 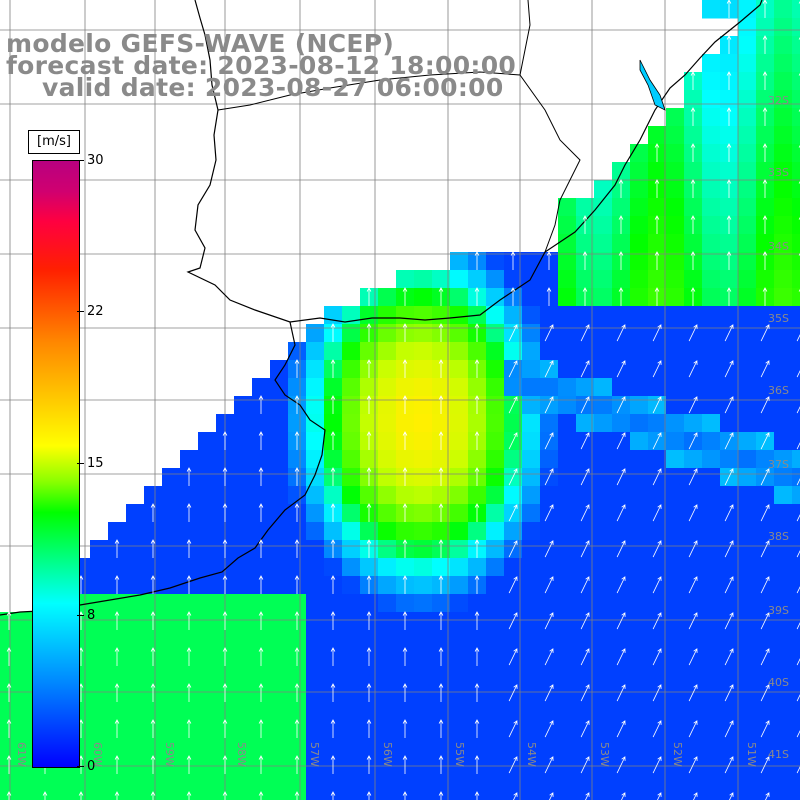 What do you see at coordinates (169, 754) in the screenshot?
I see `longitude-label: 59W` at bounding box center [169, 754].